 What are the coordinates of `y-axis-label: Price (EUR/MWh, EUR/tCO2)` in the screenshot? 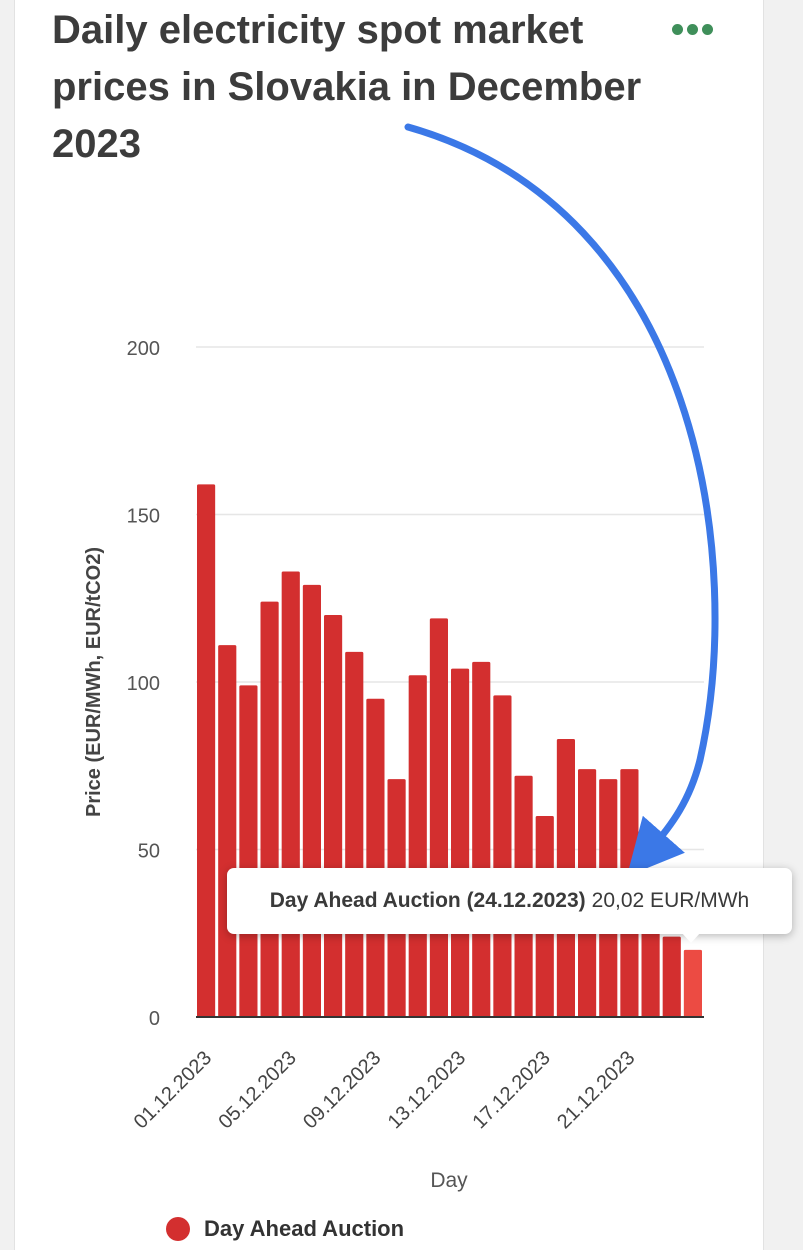 It's located at (94, 682).